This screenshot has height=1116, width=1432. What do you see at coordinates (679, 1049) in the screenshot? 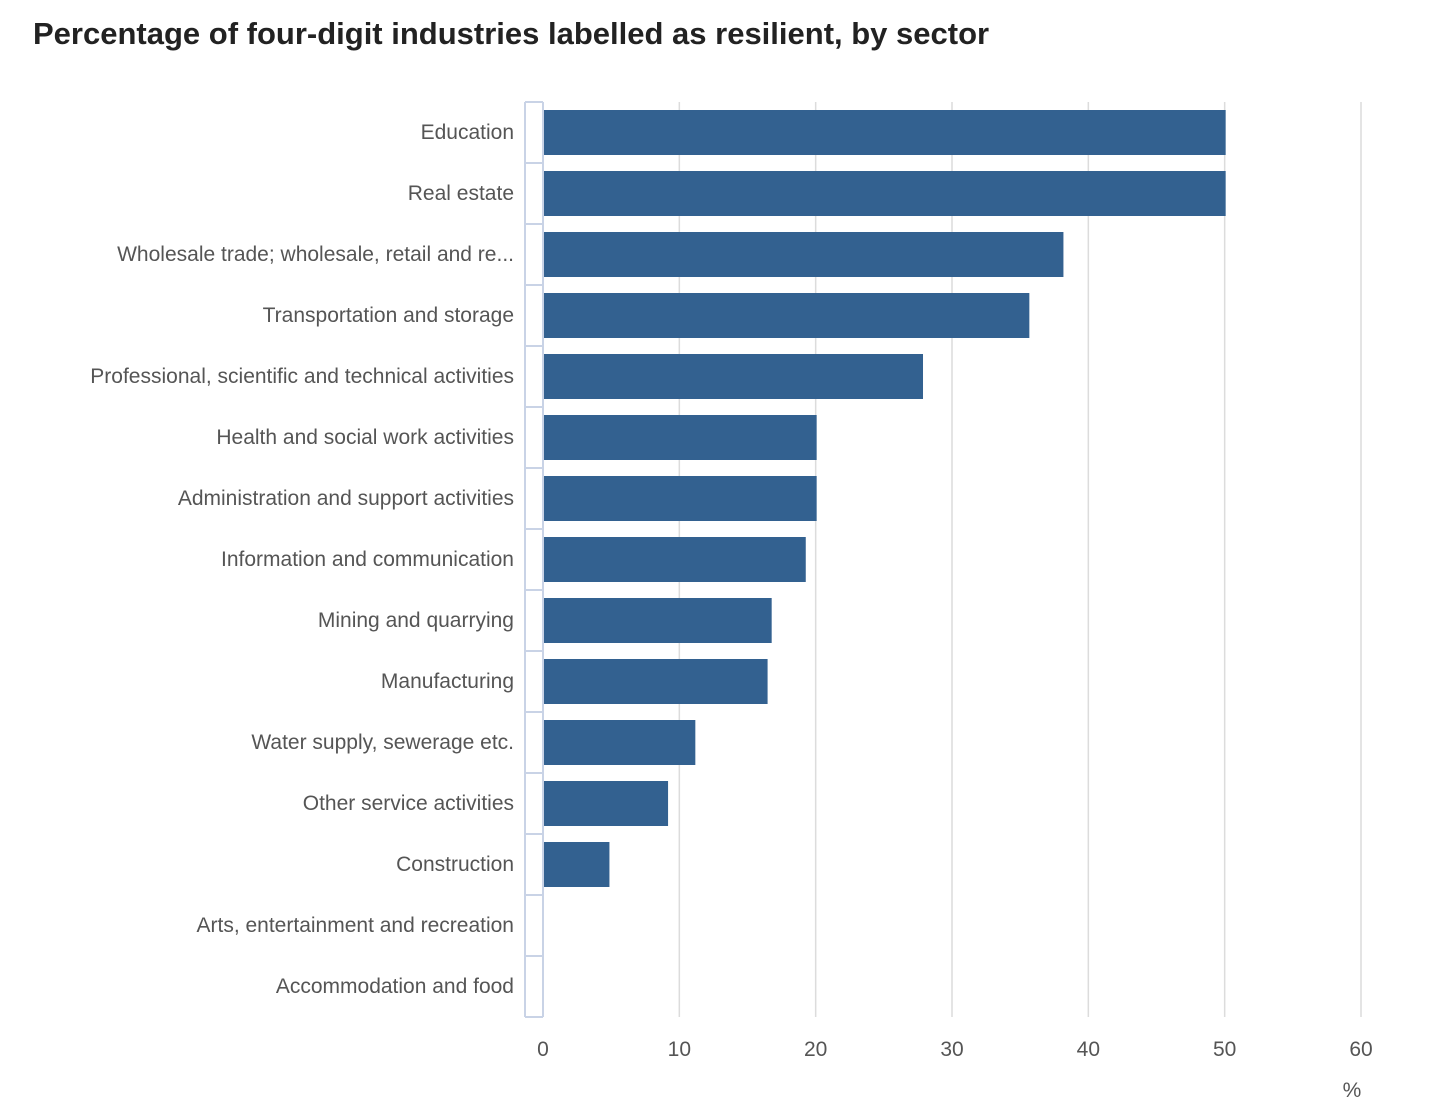
I see `x-tick-label: 10` at bounding box center [679, 1049].